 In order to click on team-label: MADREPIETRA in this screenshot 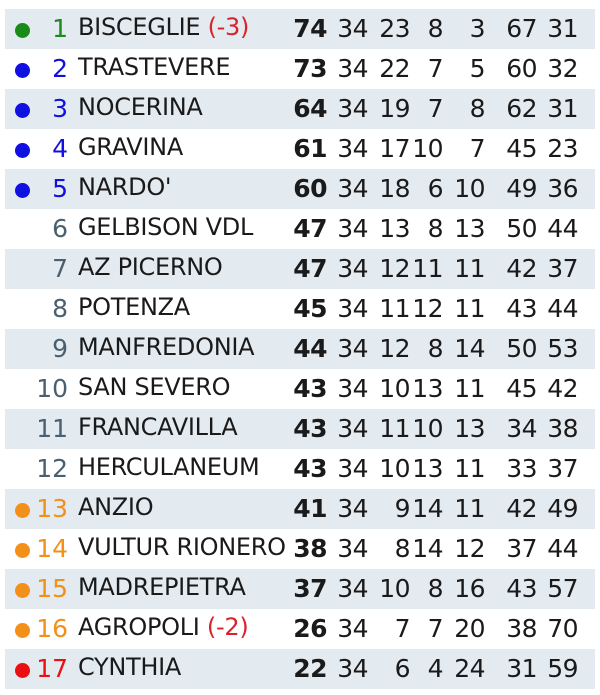, I will do `click(162, 587)`.